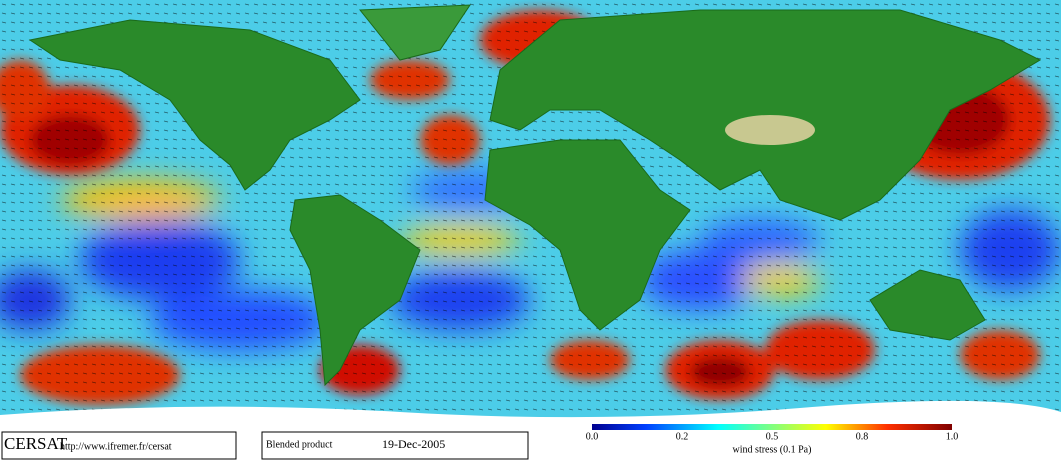 Image resolution: width=1061 pixels, height=467 pixels. Describe the element at coordinates (36, 443) in the screenshot. I see `logo: CERSAT` at that location.